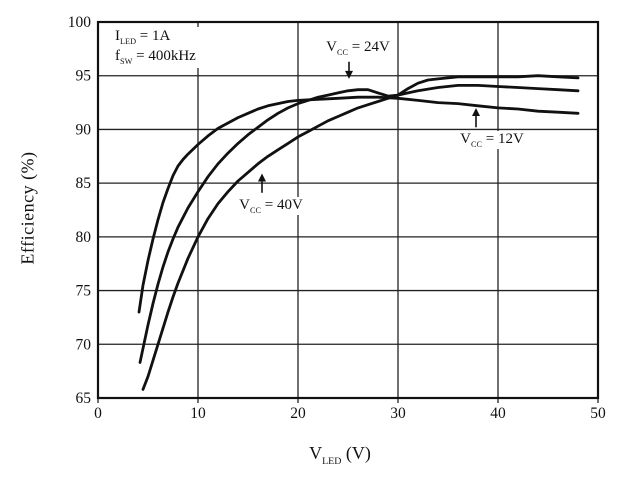 This screenshot has width=629, height=480. Describe the element at coordinates (356, 453) in the screenshot. I see `x-axis-title-unit: (V)` at that location.